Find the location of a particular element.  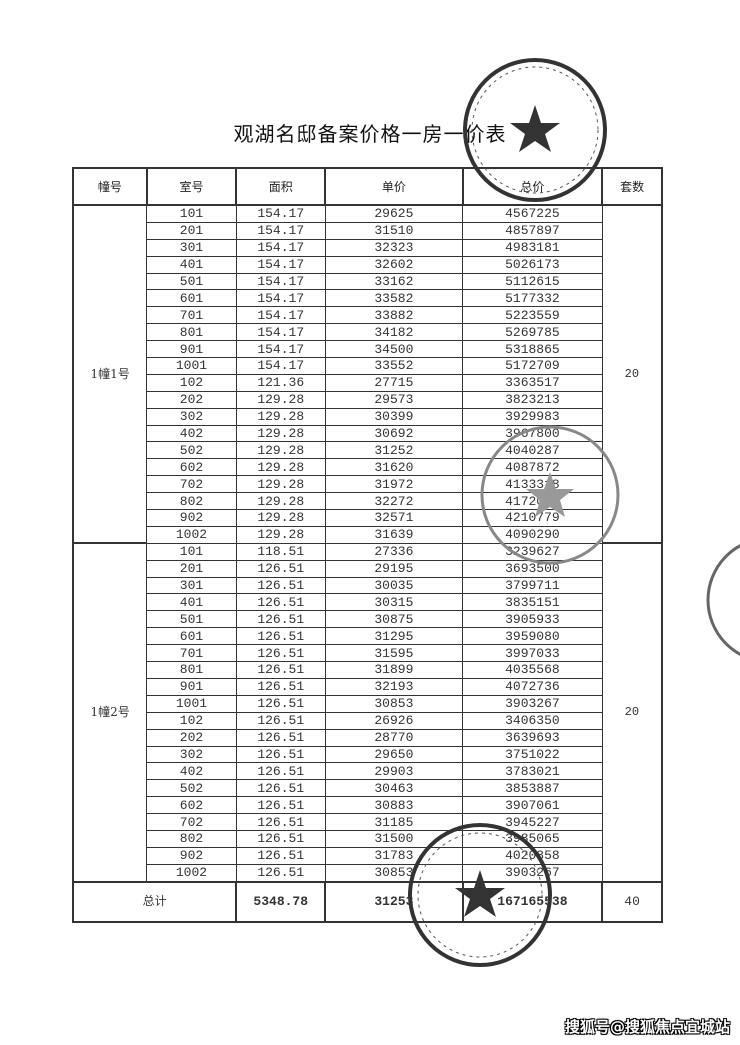

cell-unit-price: 27336 is located at coordinates (394, 551).